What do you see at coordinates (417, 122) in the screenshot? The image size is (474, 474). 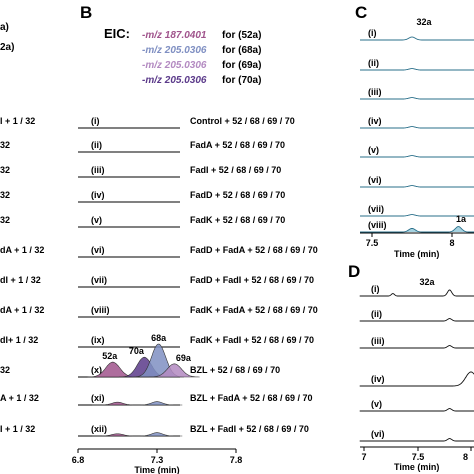 I see `c-trace-row: (iv)` at bounding box center [417, 122].